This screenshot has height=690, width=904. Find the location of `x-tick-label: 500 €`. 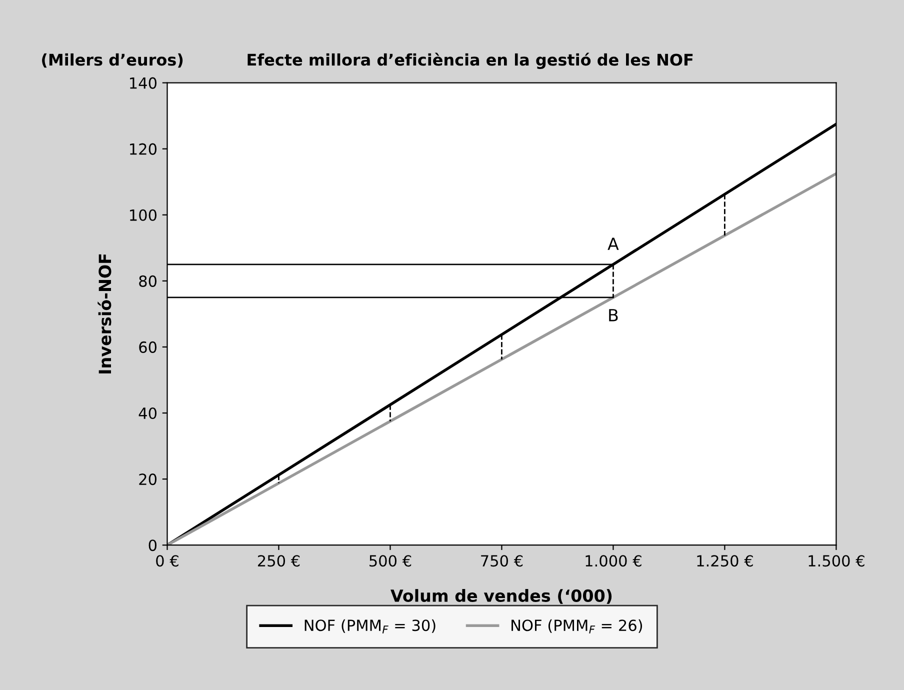

x-tick-label: 500 € is located at coordinates (391, 561).